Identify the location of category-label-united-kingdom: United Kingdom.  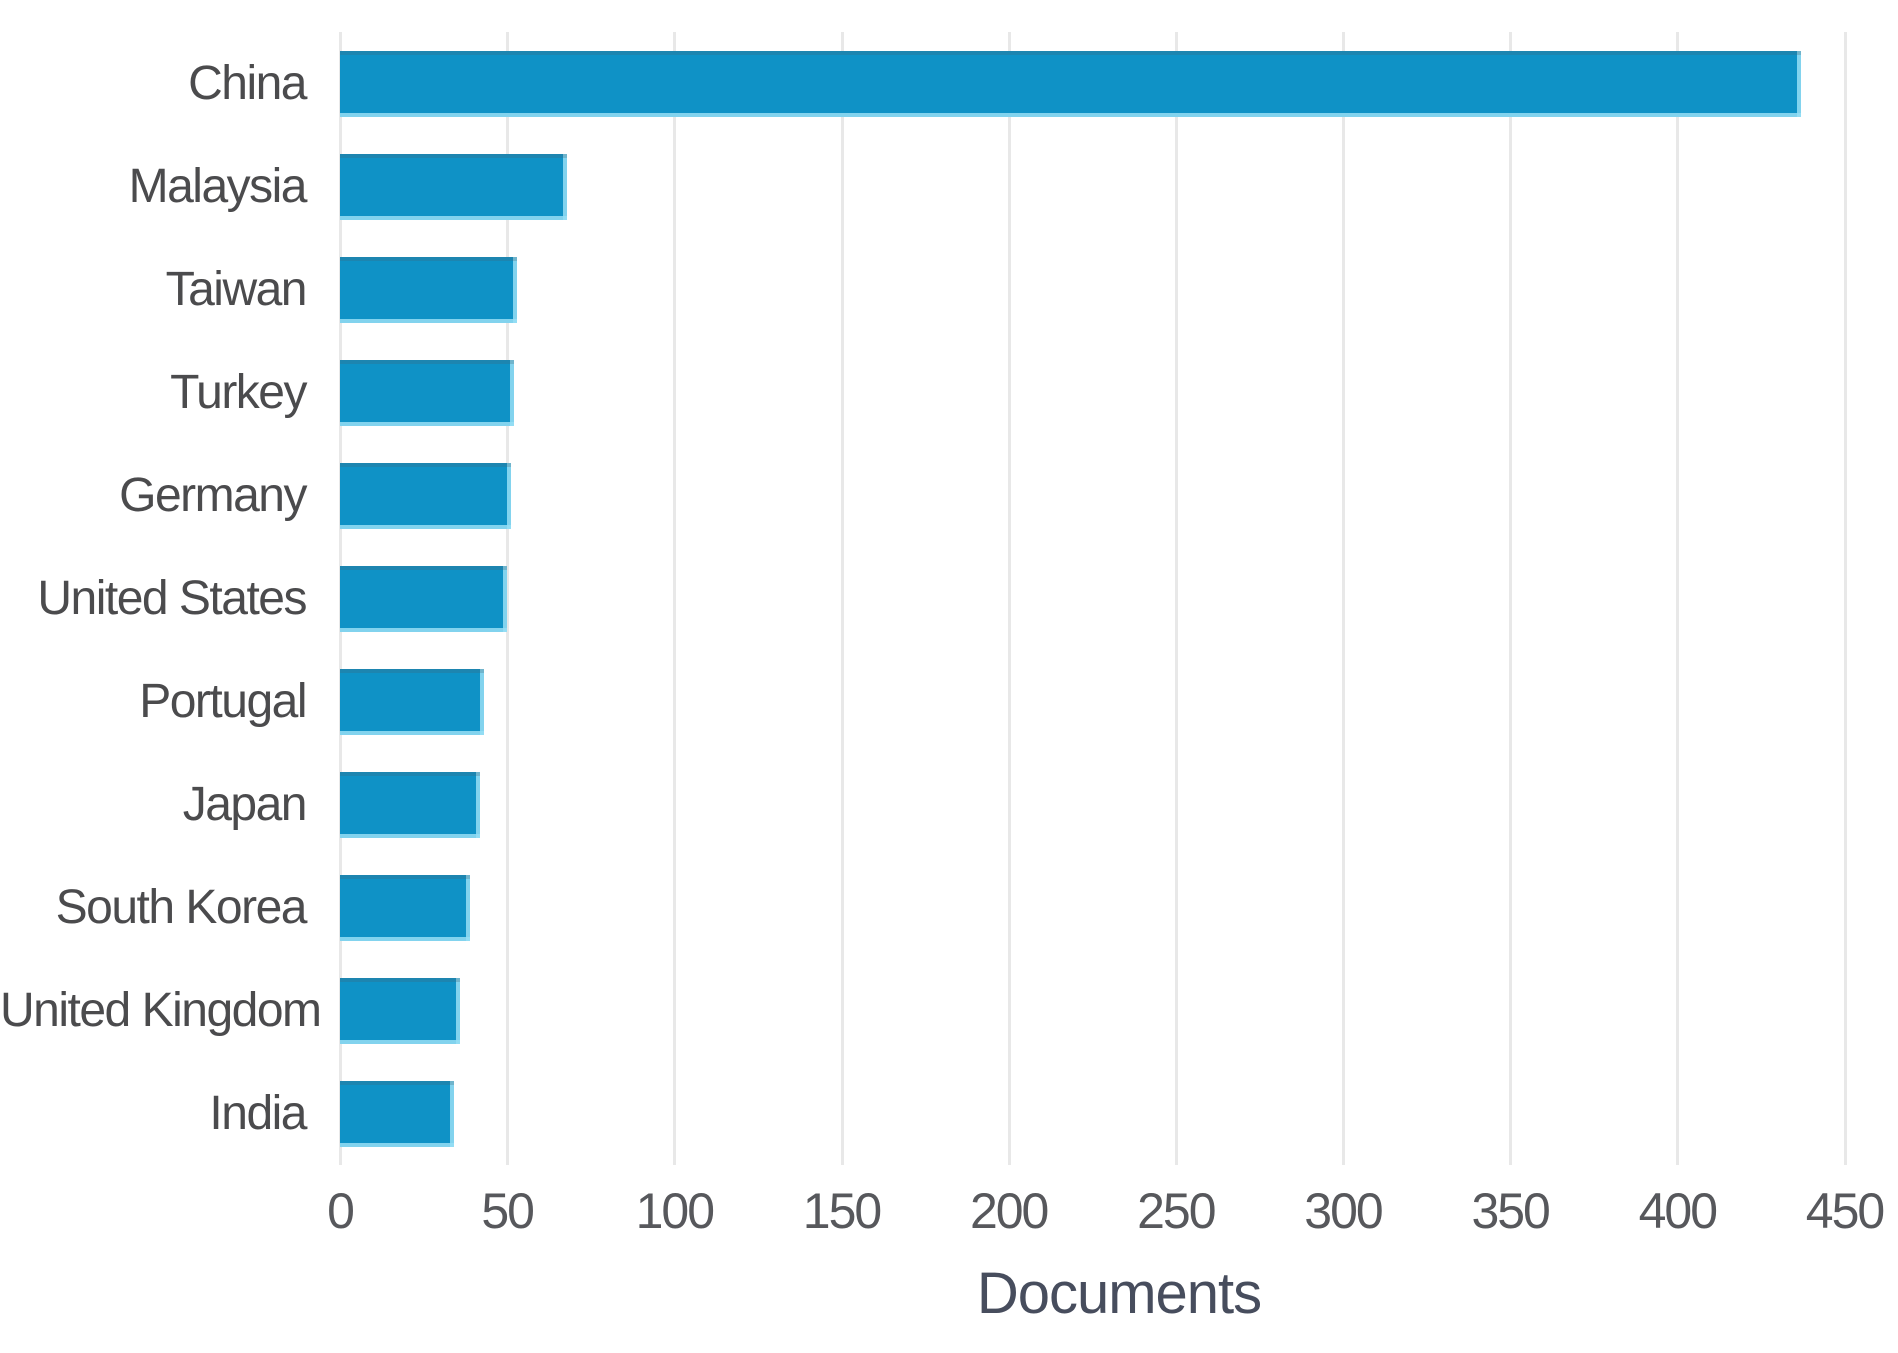
(161, 1010).